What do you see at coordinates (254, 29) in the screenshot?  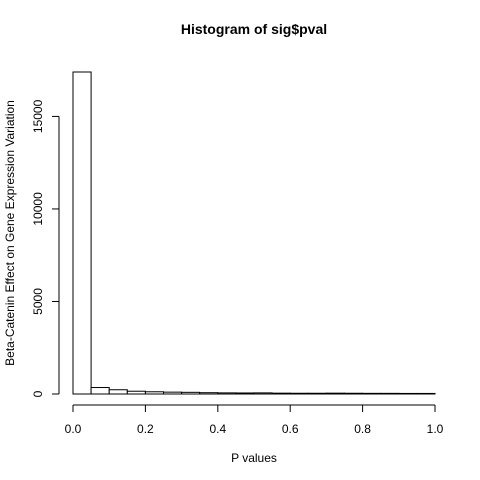 I see `chart-title: Histogram of sig$pval` at bounding box center [254, 29].